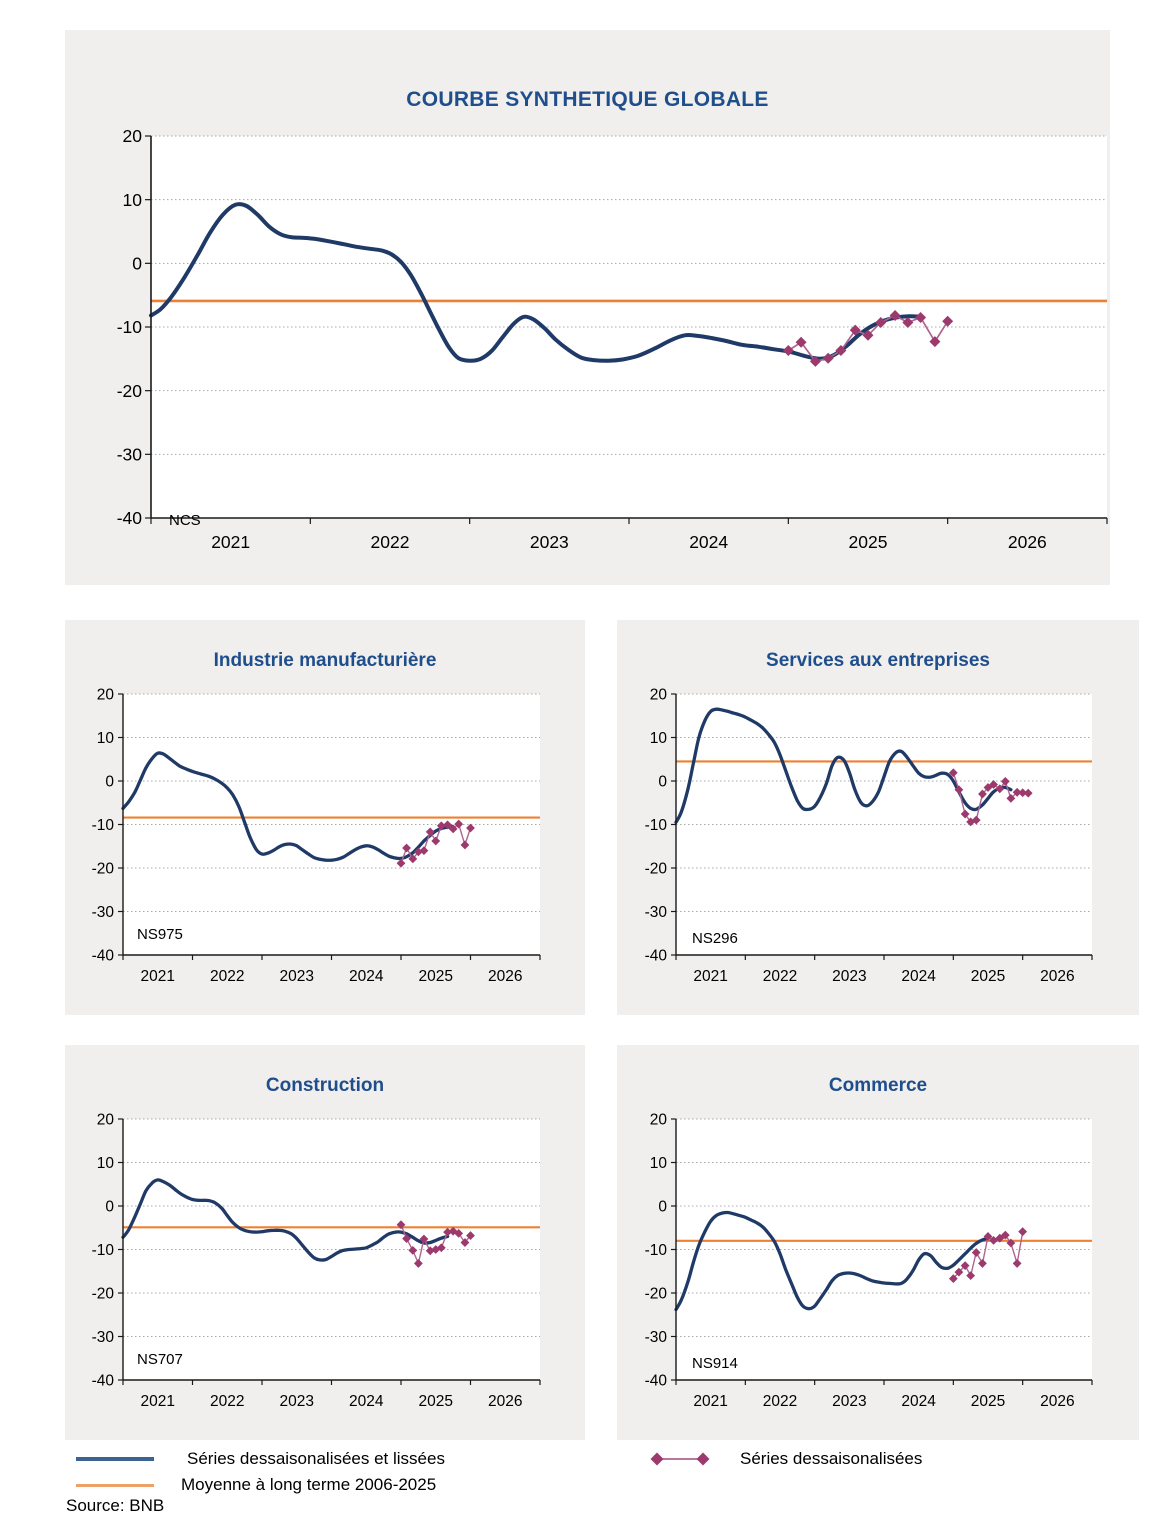  I want to click on chart-title-commerce: Commerce, so click(878, 1085).